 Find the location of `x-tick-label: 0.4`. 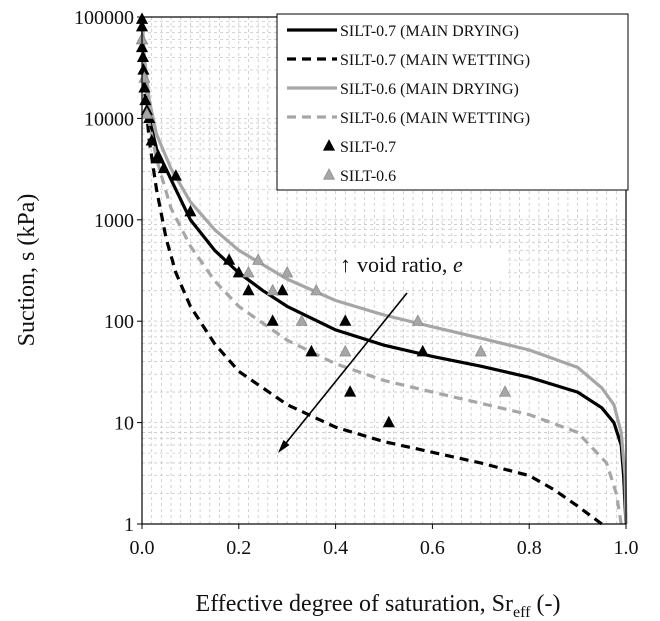

x-tick-label: 0.4 is located at coordinates (335, 548).